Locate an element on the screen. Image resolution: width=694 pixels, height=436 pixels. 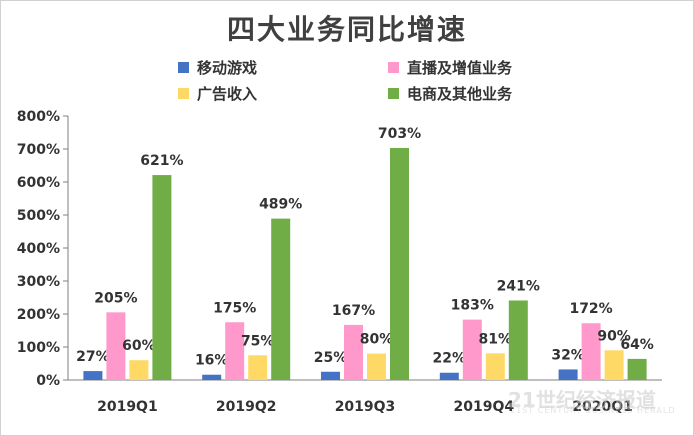
data-label: 172% is located at coordinates (590, 309).